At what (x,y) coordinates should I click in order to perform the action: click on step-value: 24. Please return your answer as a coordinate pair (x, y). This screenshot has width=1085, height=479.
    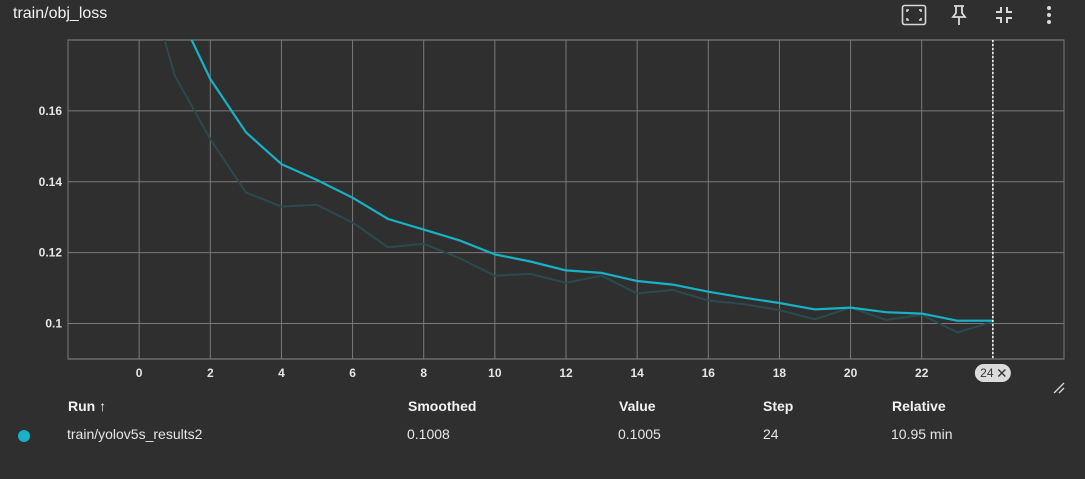
    Looking at the image, I should click on (771, 434).